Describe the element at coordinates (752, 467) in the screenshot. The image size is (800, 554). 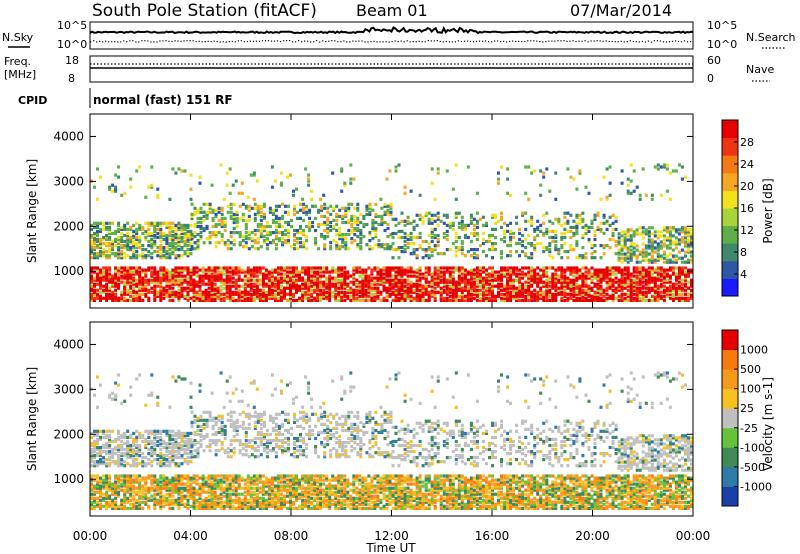
I see `colorbar-tick-label: -500` at that location.